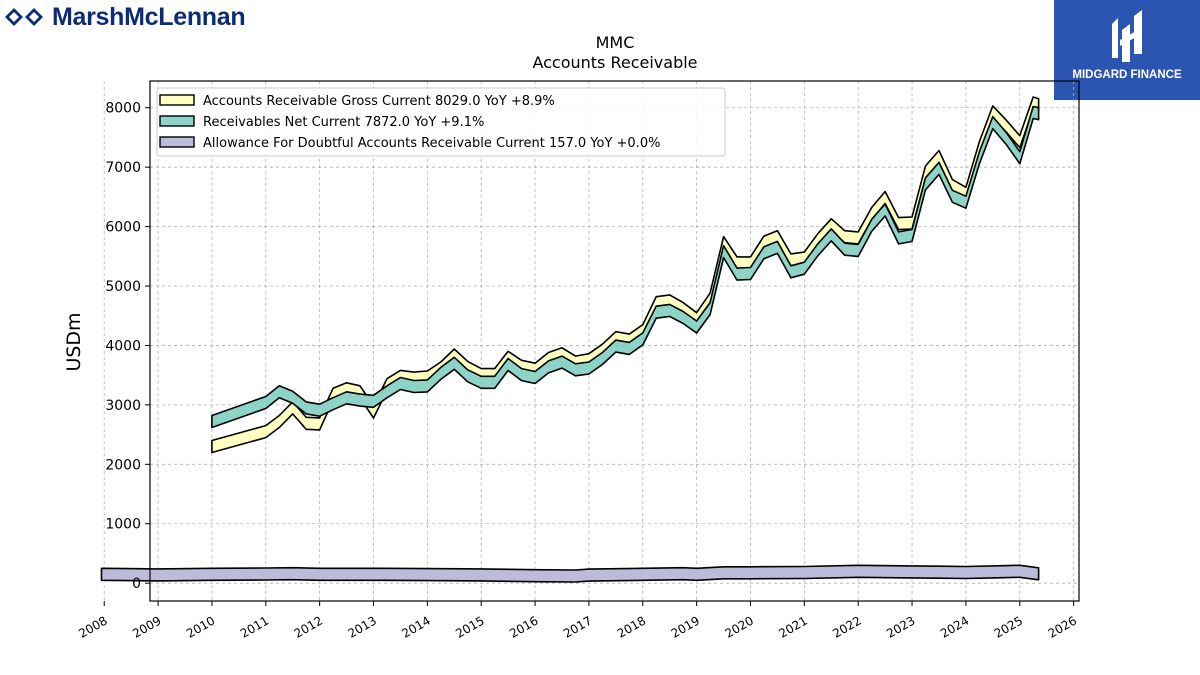 The height and width of the screenshot is (675, 1200). Describe the element at coordinates (1062, 626) in the screenshot. I see `x-tick-label: 2026` at that location.